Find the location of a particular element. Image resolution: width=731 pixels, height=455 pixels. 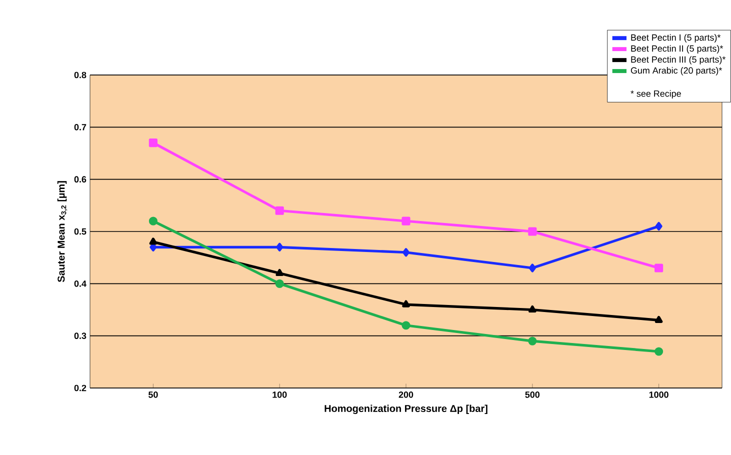

y-tick-label: 0.2 is located at coordinates (80, 388).